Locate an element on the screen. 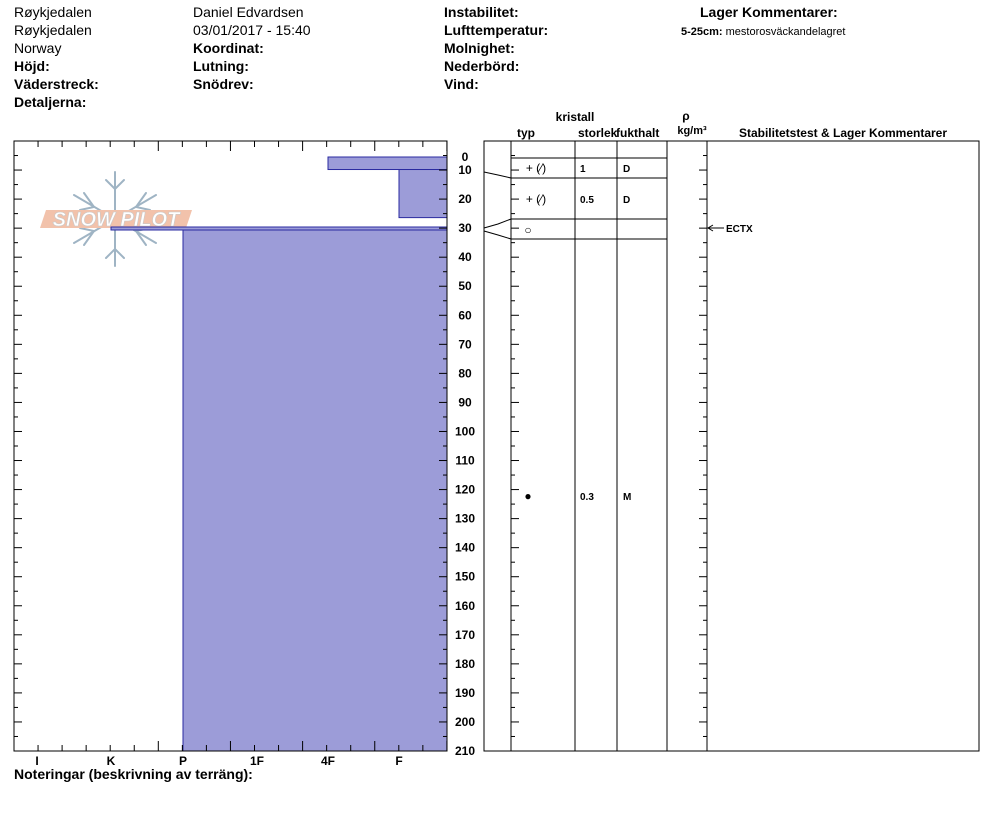 Image resolution: width=994 pixels, height=840 pixels. crystal-group-header: kristall is located at coordinates (575, 117).